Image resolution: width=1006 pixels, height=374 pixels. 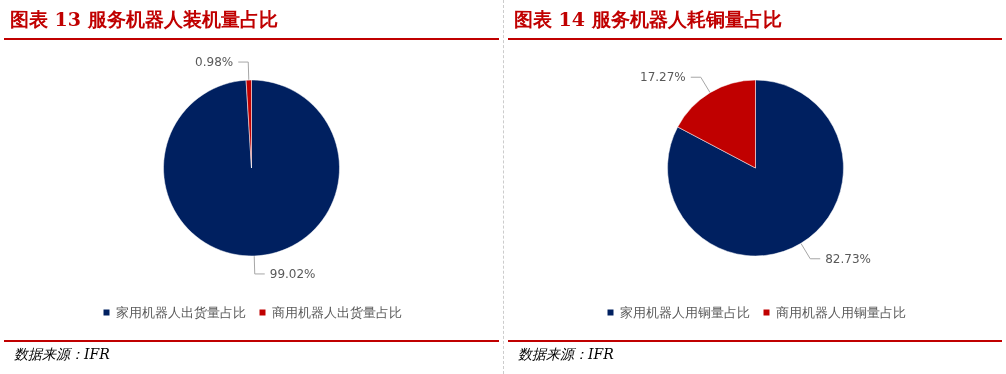 What do you see at coordinates (840, 312) in the screenshot?
I see `legend-label: 商用机器人用铜量占比` at bounding box center [840, 312].